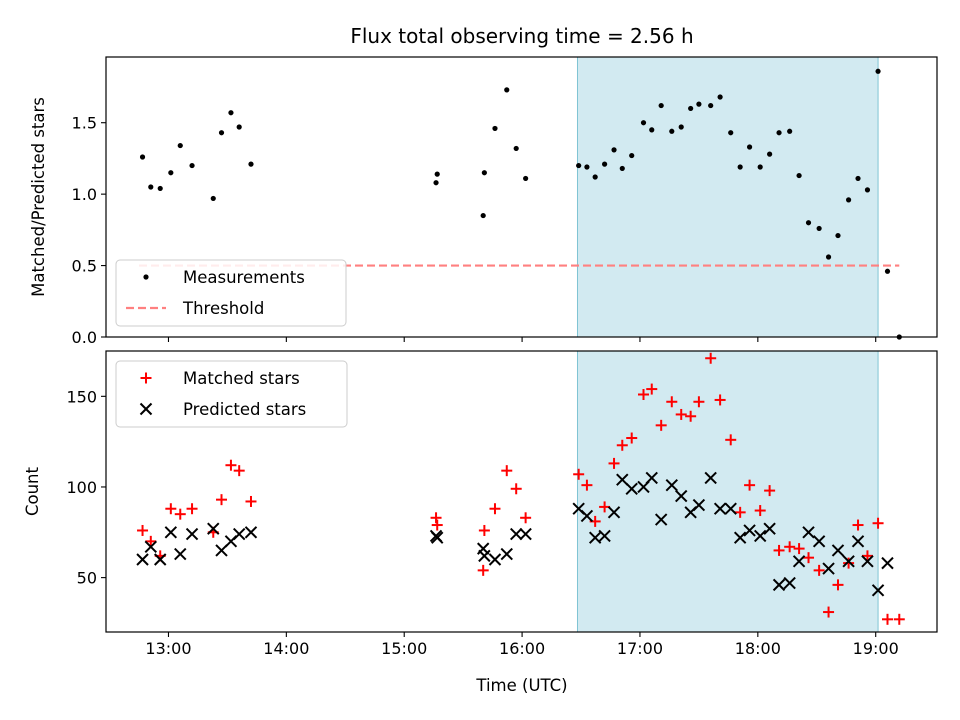  Describe the element at coordinates (286, 648) in the screenshot. I see `x-tick-label: 14:00` at that location.